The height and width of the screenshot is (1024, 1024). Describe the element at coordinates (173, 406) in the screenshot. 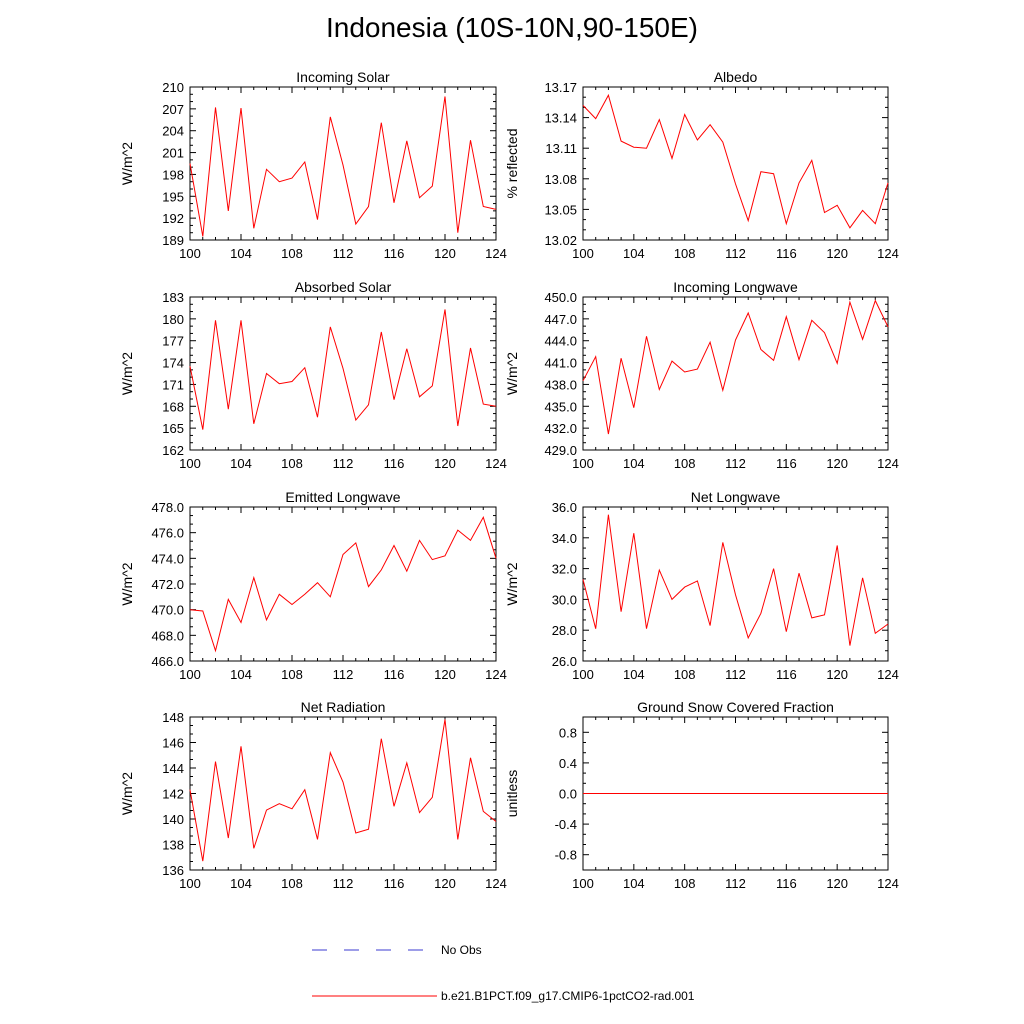

I see `y-tick-label: 168` at that location.